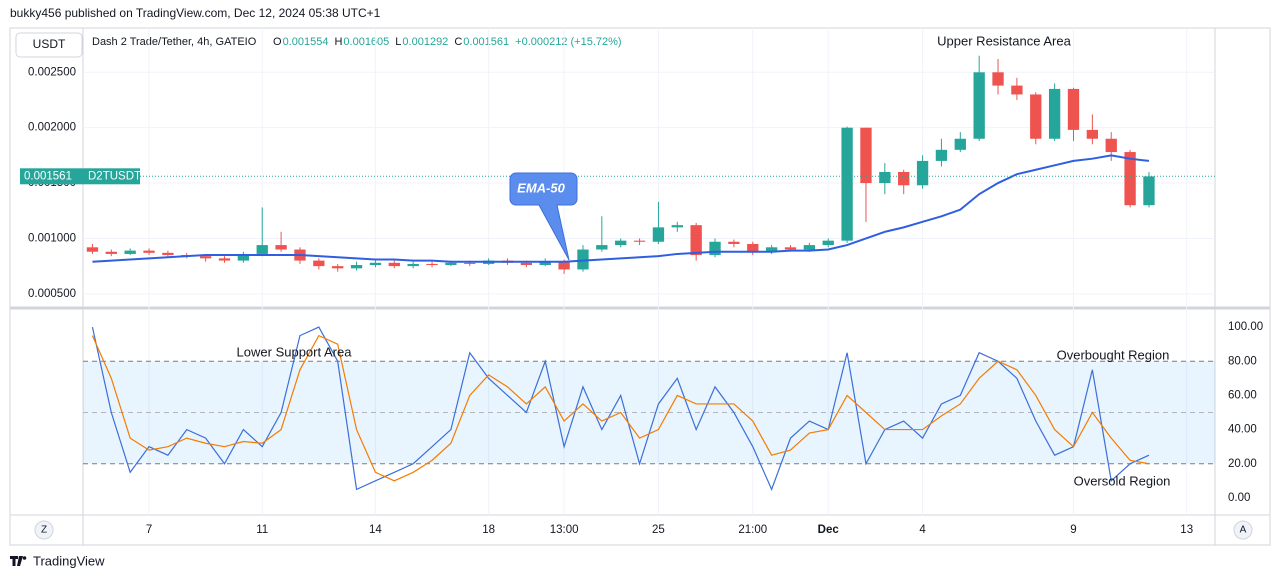 The height and width of the screenshot is (584, 1281). What do you see at coordinates (425, 42) in the screenshot?
I see `ohlc-value: 0.001292` at bounding box center [425, 42].